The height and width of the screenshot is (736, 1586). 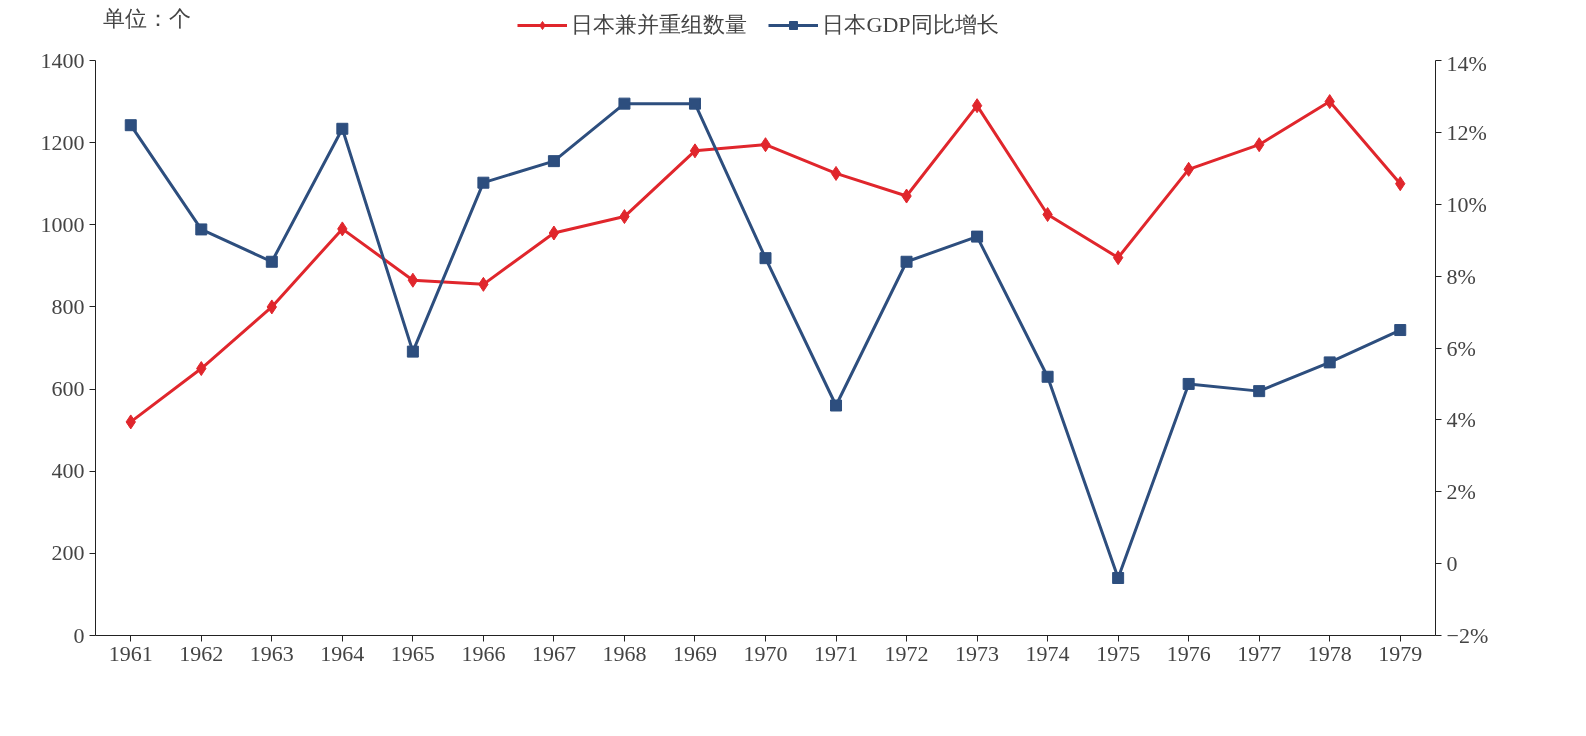 What do you see at coordinates (1461, 420) in the screenshot?
I see `y2-tick-label: 4%` at bounding box center [1461, 420].